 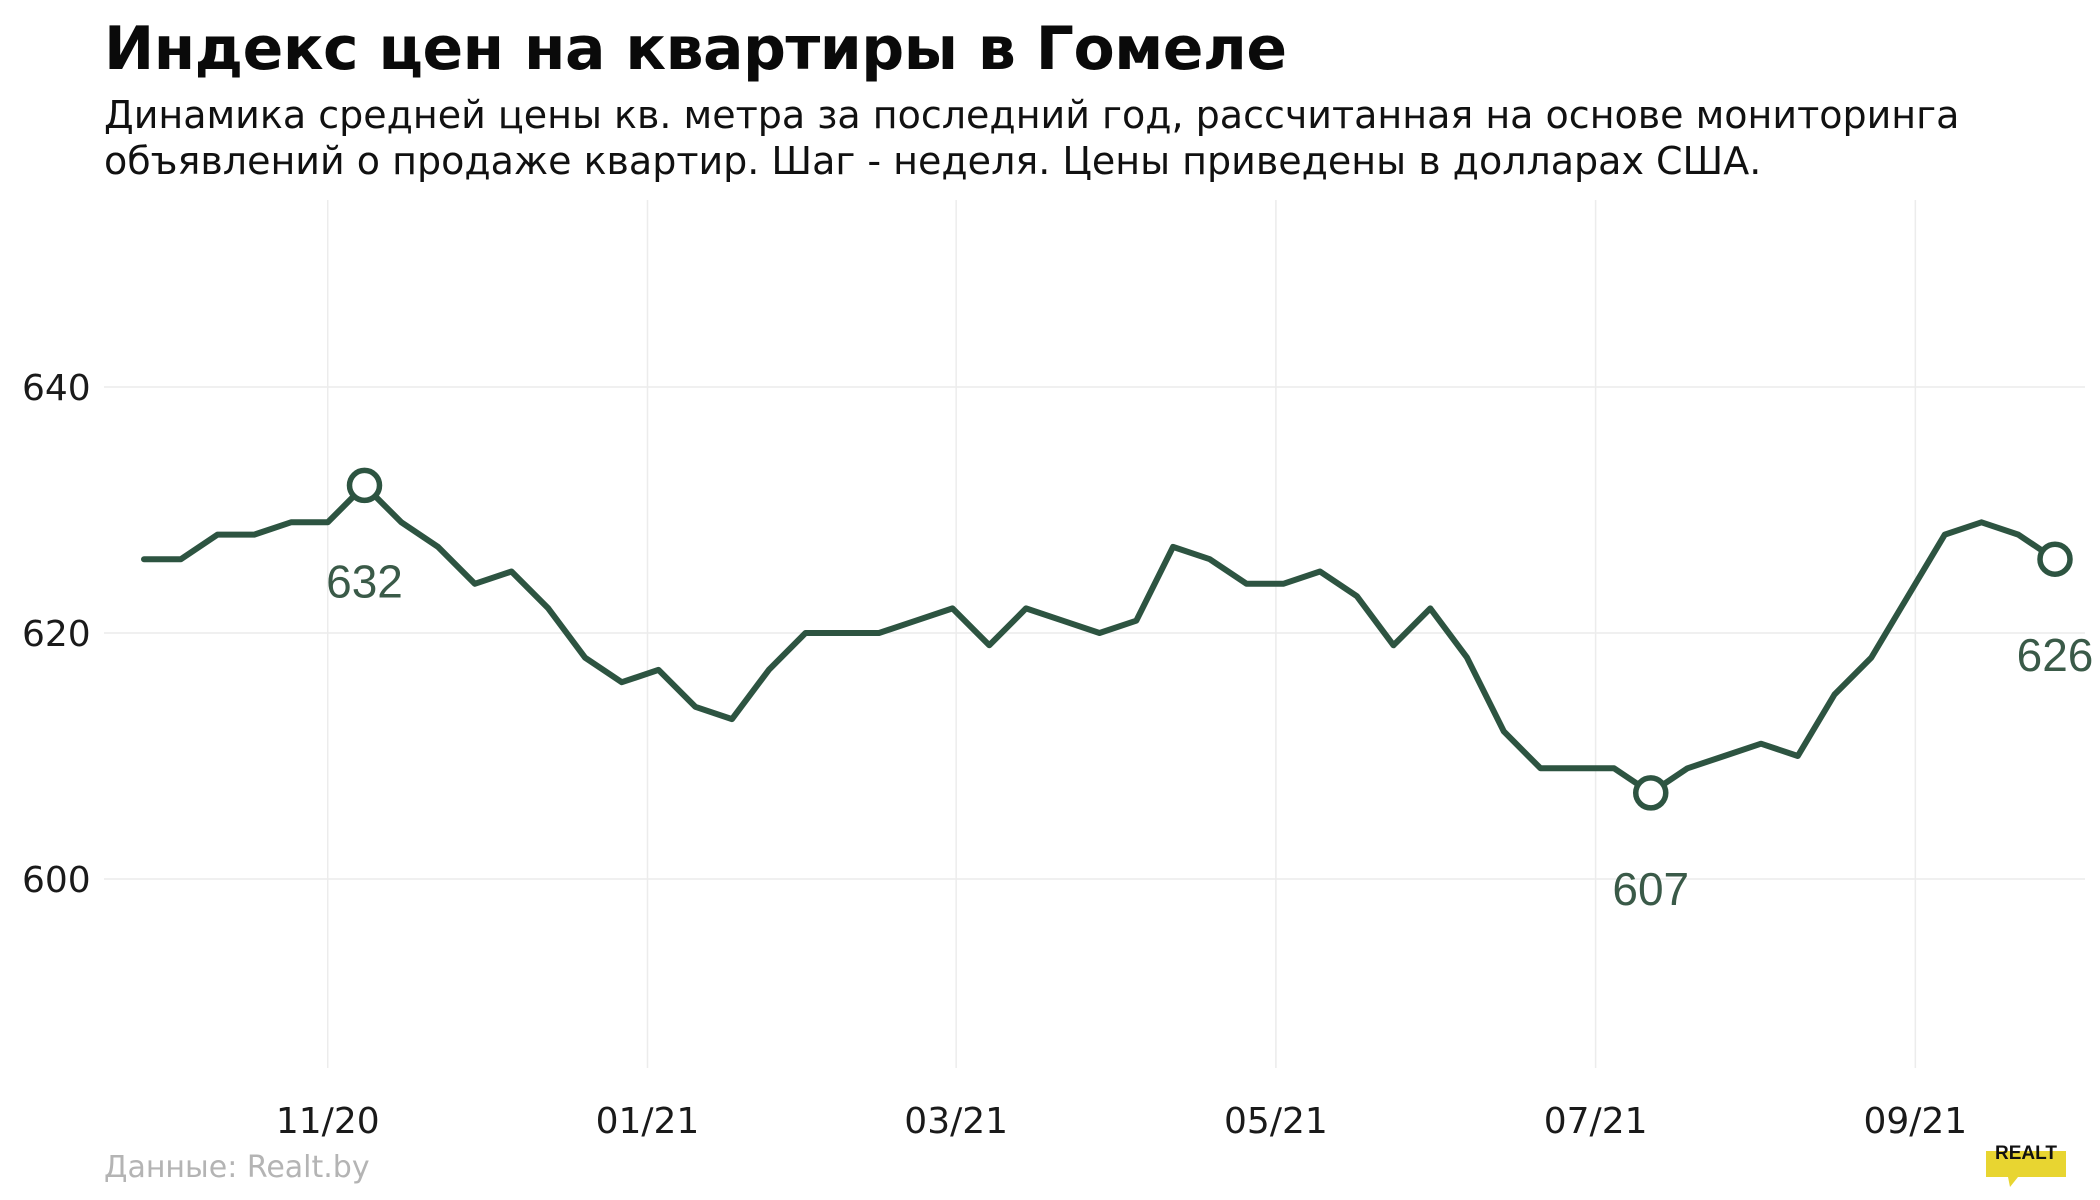 I want to click on data-label-632: 632, so click(x=364, y=581).